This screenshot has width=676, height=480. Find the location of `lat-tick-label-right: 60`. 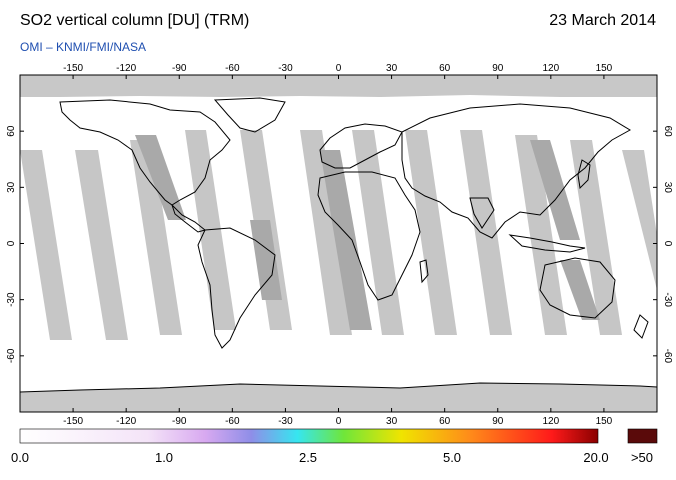

lat-tick-label-right: 60 is located at coordinates (667, 132).